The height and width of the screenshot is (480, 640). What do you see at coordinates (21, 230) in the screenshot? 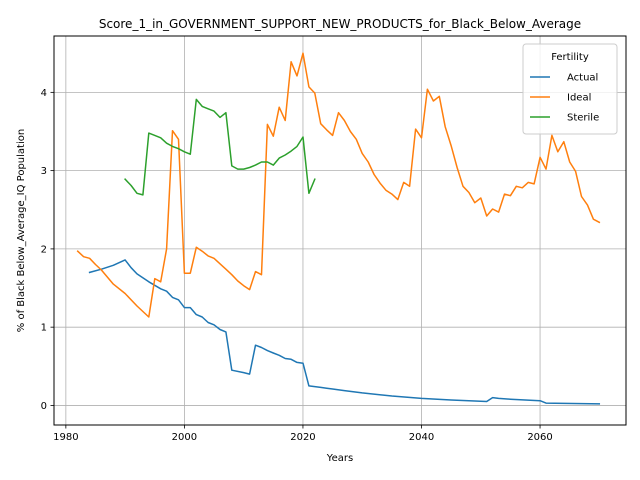
I see `y-axis-label: % of Black Below_Average_IQ Population` at bounding box center [21, 230].